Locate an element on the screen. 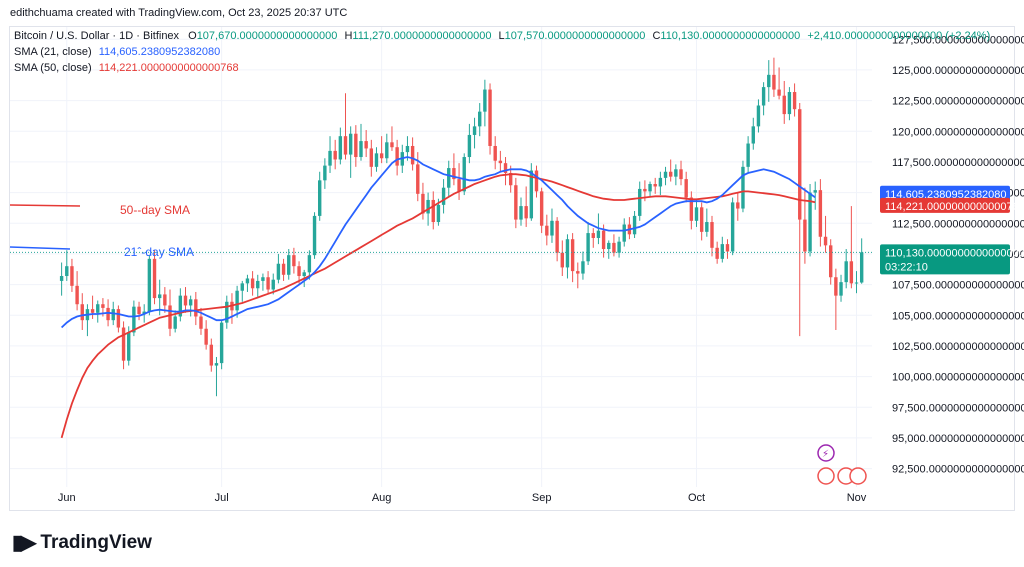 The image size is (1024, 567). last-price-badge-text: 110,130.0000000000000000 is located at coordinates (954, 253).